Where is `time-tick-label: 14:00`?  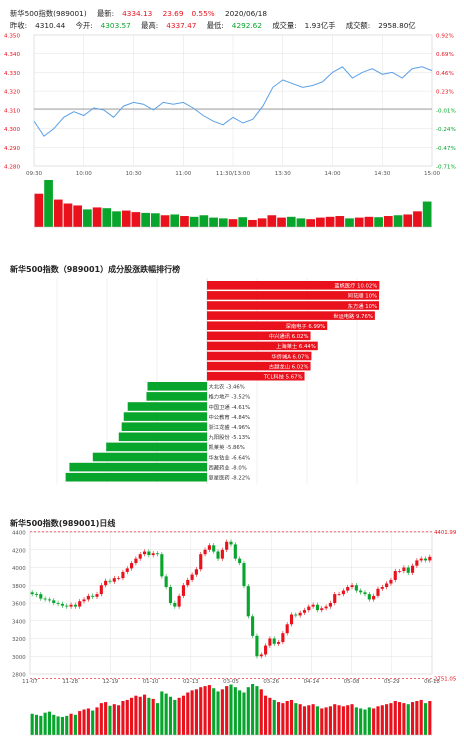
time-tick-label: 14:00 is located at coordinates (332, 174).